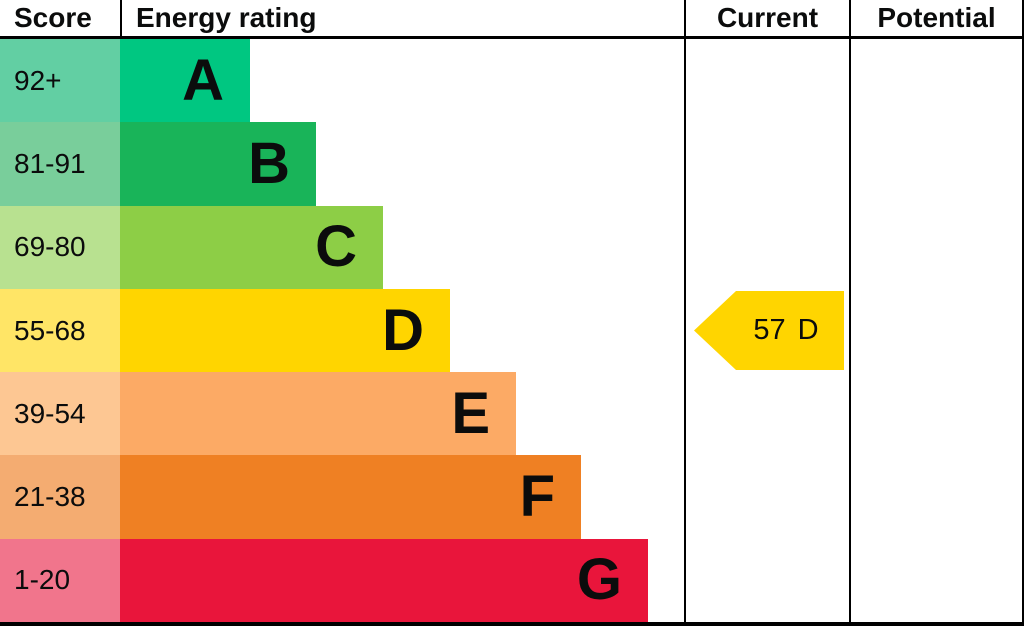  I want to click on band-rating-cell: G, so click(402, 580).